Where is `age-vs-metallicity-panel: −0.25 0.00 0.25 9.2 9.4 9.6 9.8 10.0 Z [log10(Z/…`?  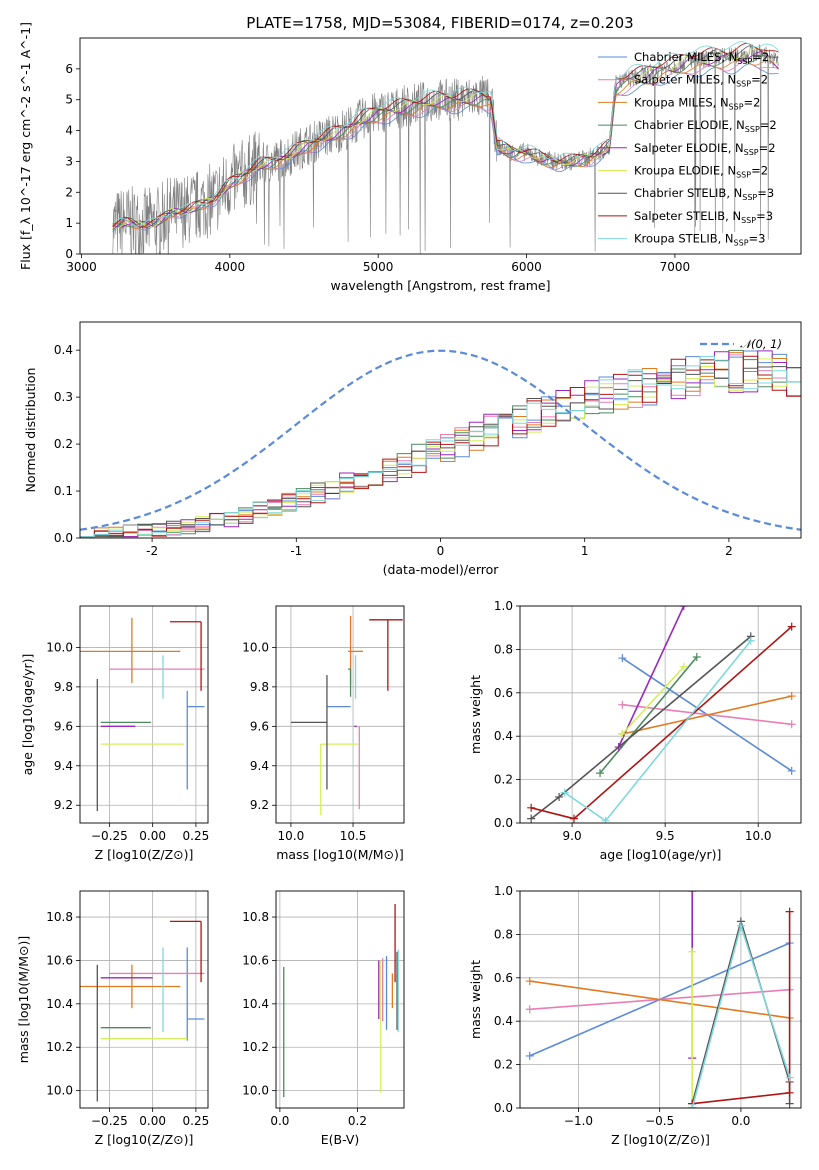 age-vs-metallicity-panel: −0.25 0.00 0.25 9.2 9.4 9.6 9.8 10.0 Z [log10(Z/… is located at coordinates (115, 733).